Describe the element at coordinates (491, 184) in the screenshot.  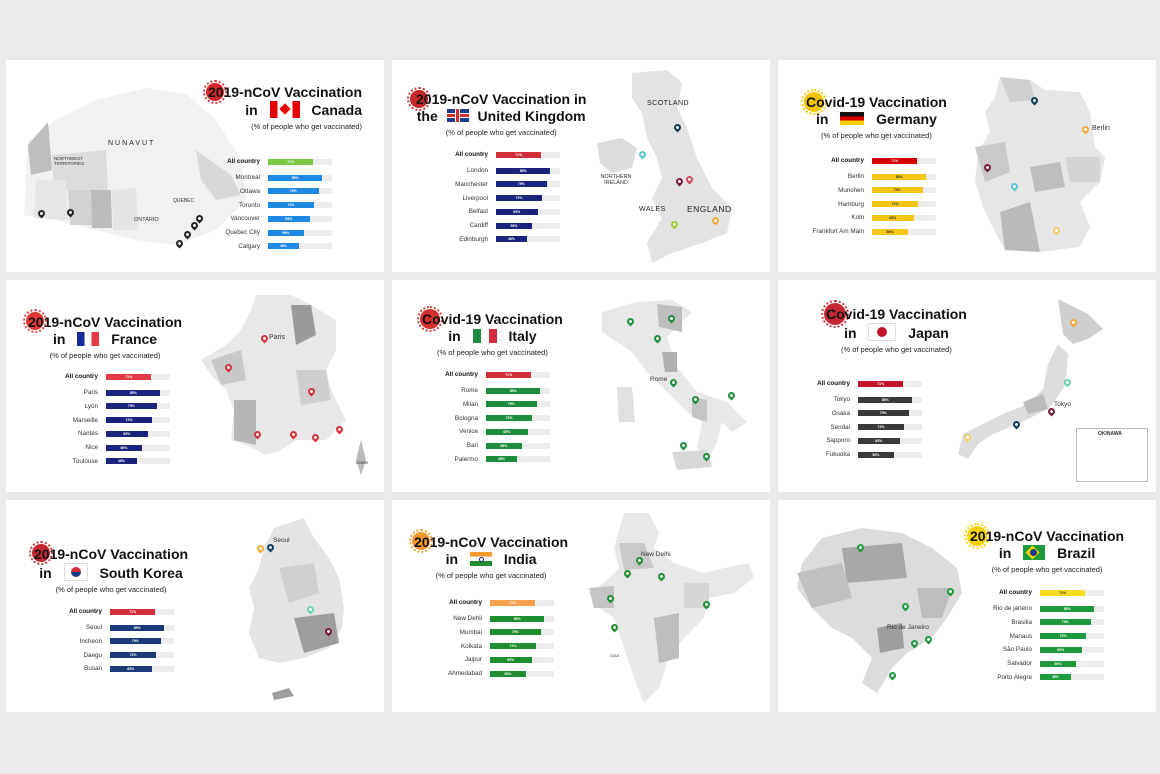
I see `chart-row: Manchester 79%` at that location.